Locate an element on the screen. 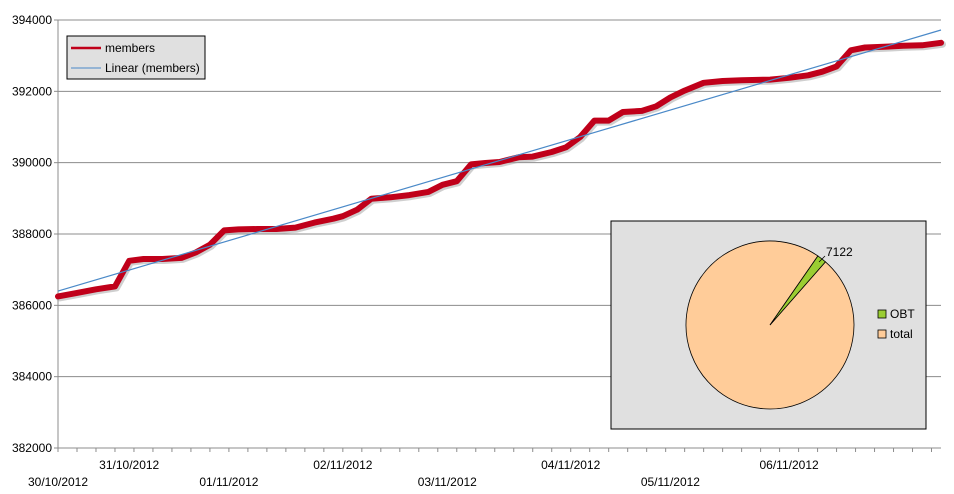 The image size is (954, 494). pie-data-label-obt: 7122 is located at coordinates (839, 252).